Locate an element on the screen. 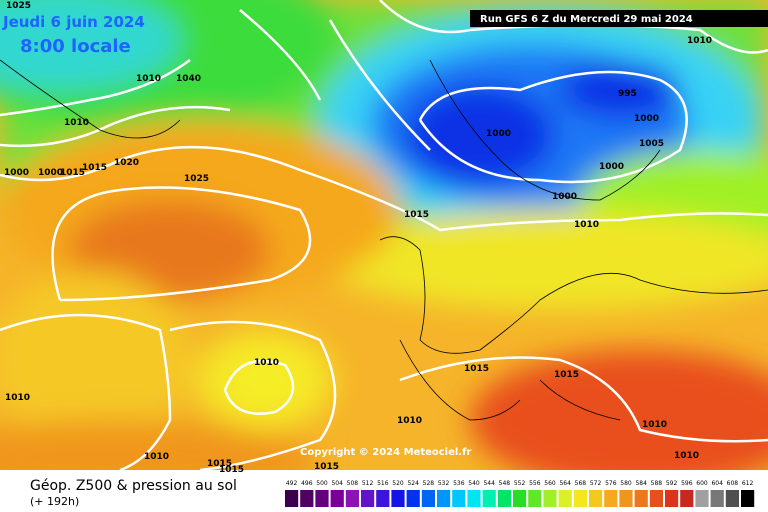 The width and height of the screenshot is (768, 512). footer-title: Géop. Z500 & pression au sol is located at coordinates (133, 486).